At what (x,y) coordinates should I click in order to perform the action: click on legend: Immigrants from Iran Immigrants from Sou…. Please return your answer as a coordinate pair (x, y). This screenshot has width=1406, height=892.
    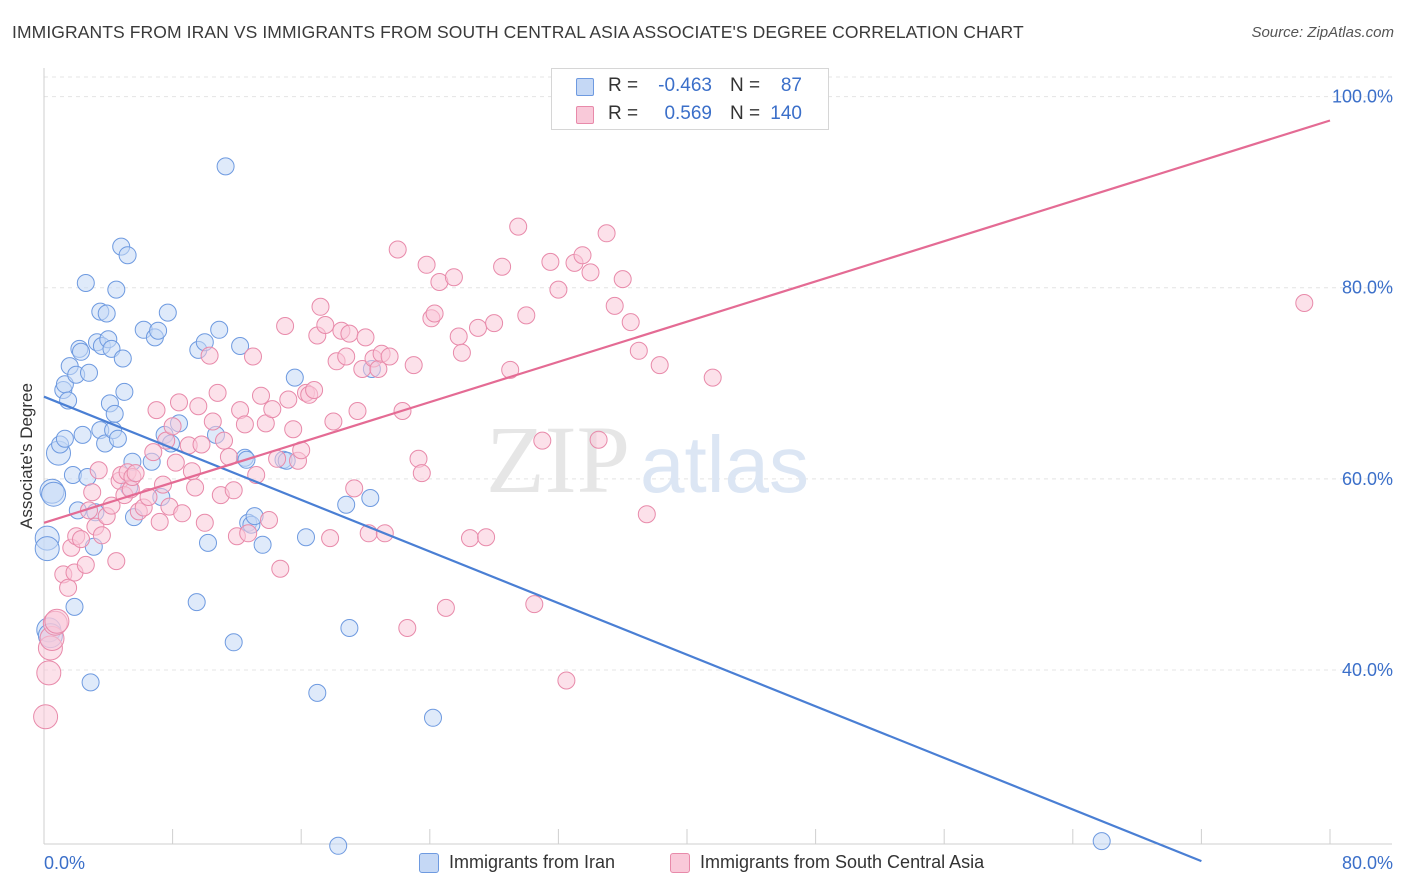
    Looking at the image, I should click on (703, 865).